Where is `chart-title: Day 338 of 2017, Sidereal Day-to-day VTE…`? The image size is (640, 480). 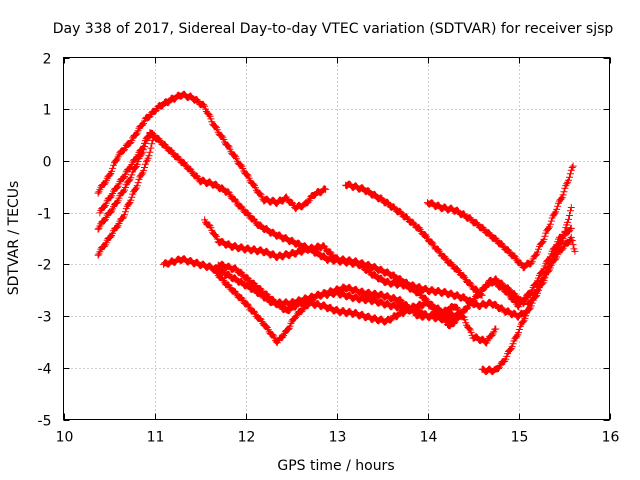 chart-title: Day 338 of 2017, Sidereal Day-to-day VTE… is located at coordinates (333, 29).